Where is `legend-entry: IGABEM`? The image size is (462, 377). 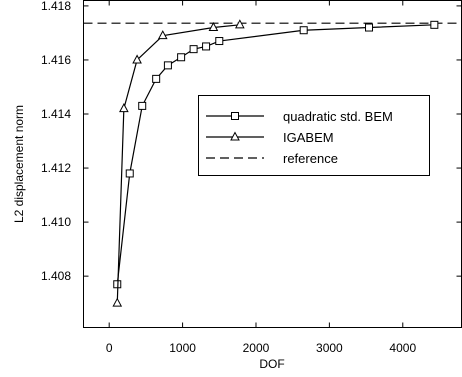
legend-entry: IGABEM is located at coordinates (270, 137).